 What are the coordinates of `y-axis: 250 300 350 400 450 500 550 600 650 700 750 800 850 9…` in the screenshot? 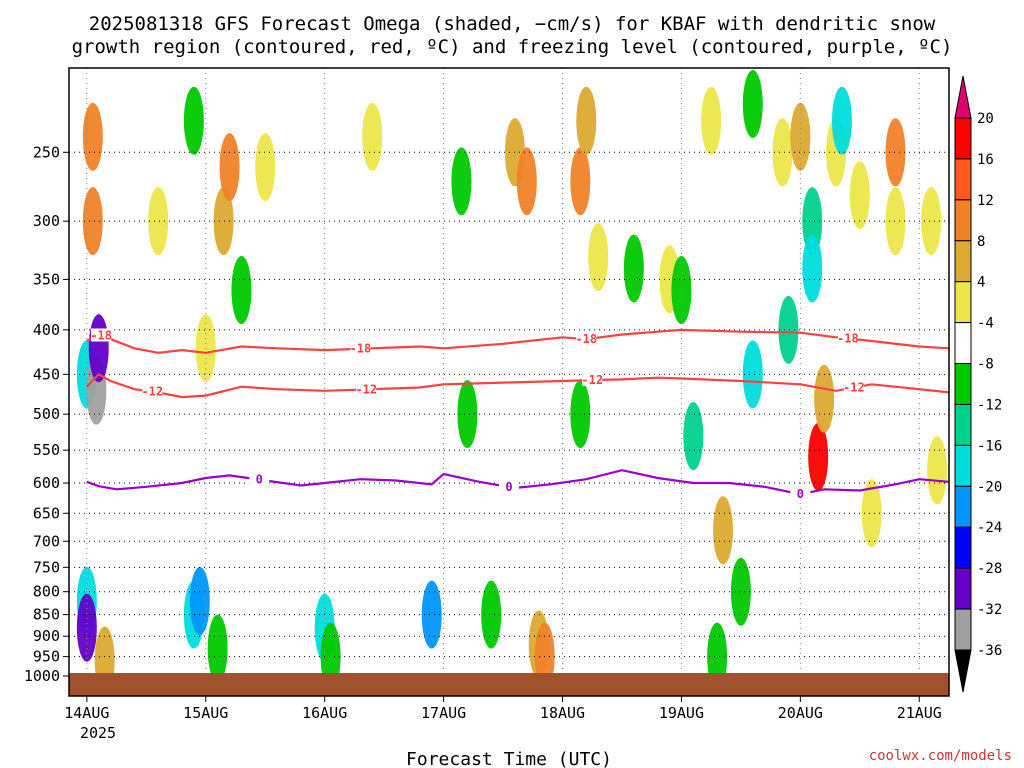 It's located at (46, 414).